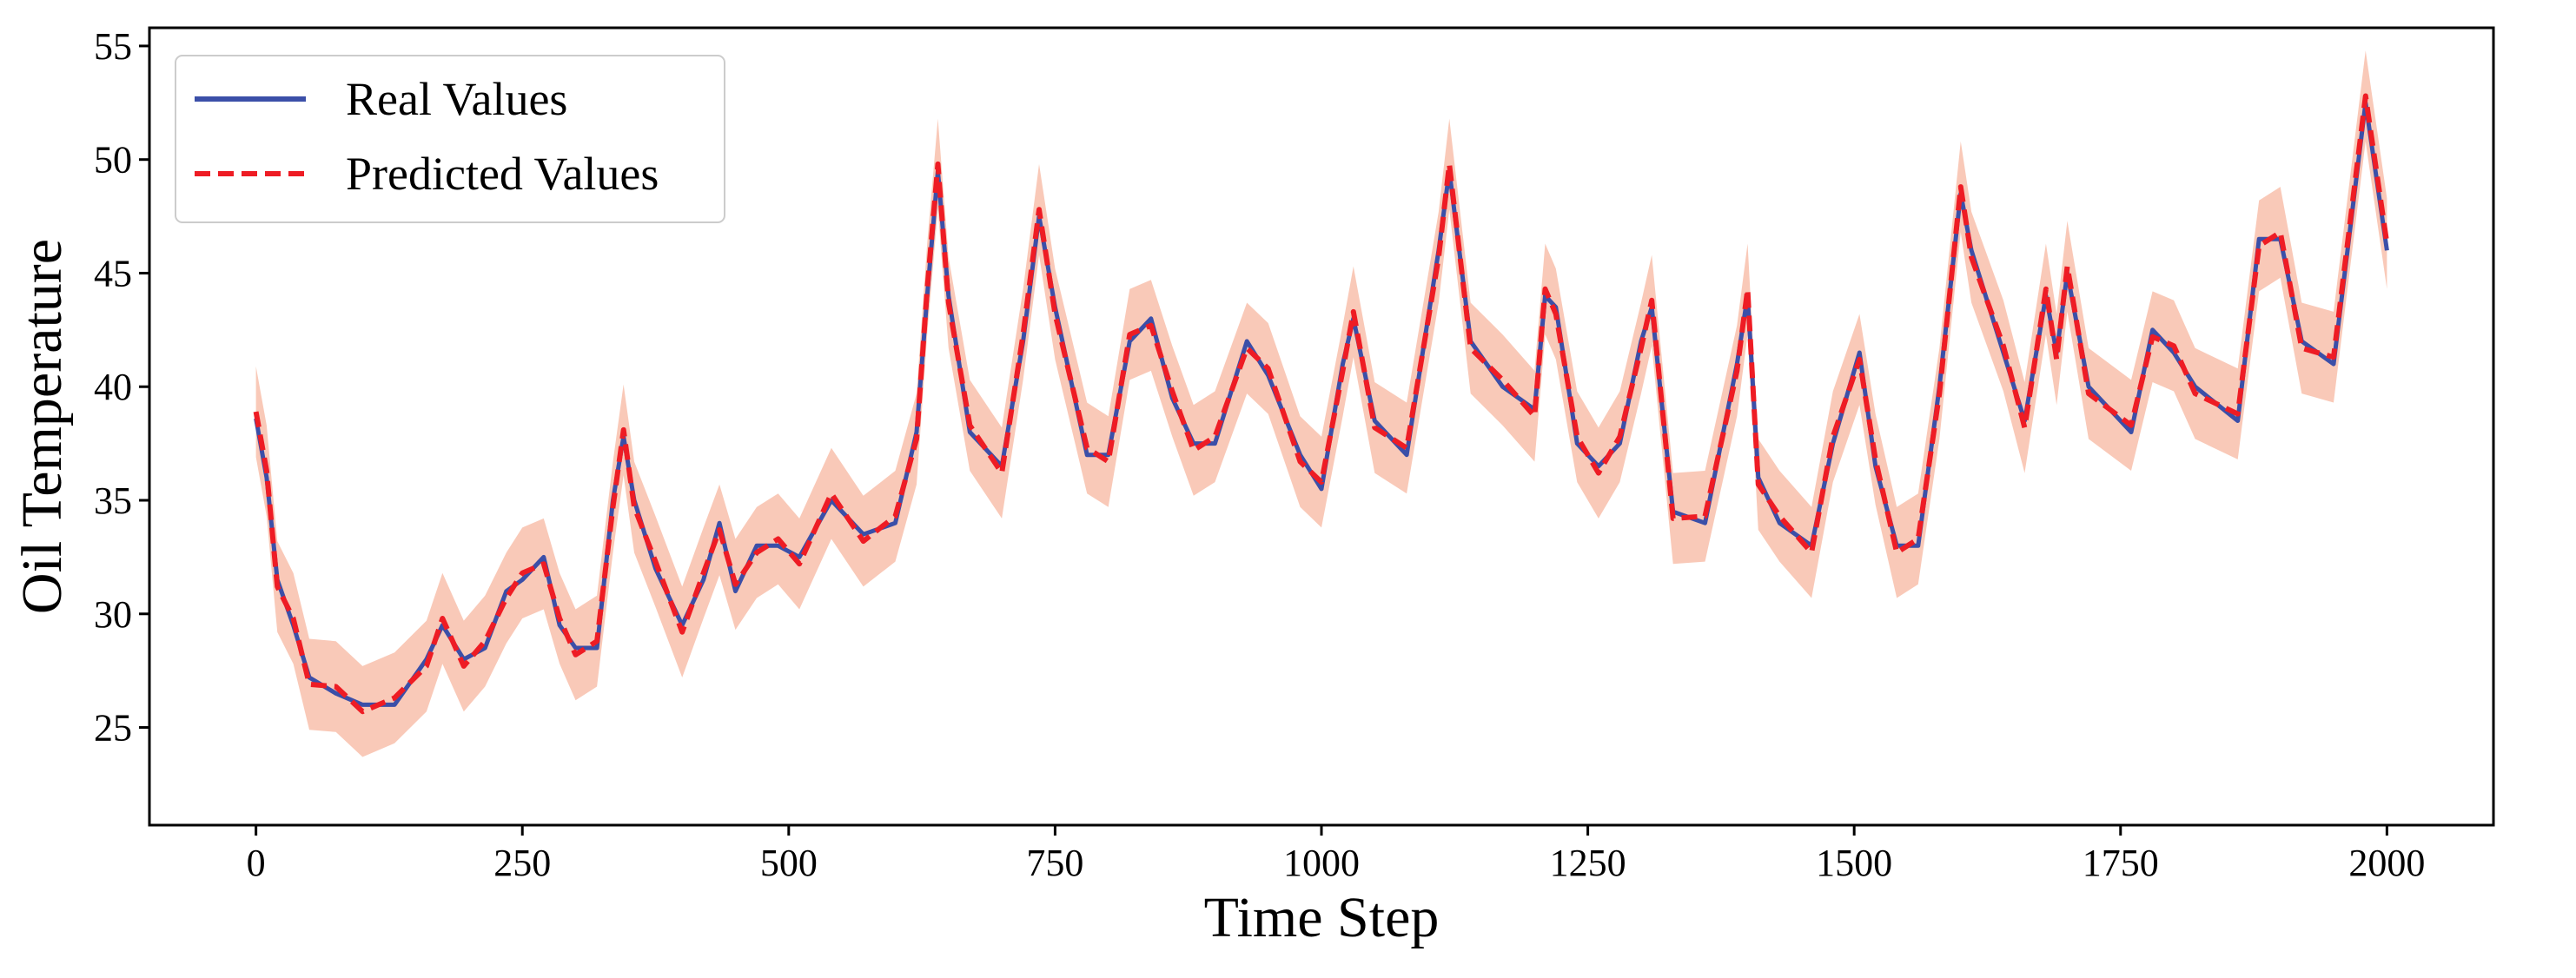  I want to click on legend-label-real-values: Real Values, so click(456, 99).